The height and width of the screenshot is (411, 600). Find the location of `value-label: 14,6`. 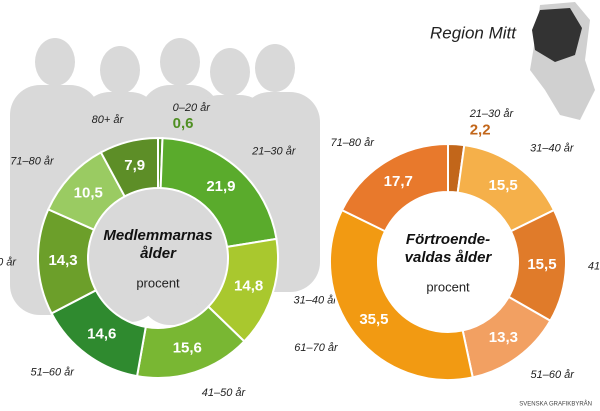

value-label: 14,6 is located at coordinates (101, 334).